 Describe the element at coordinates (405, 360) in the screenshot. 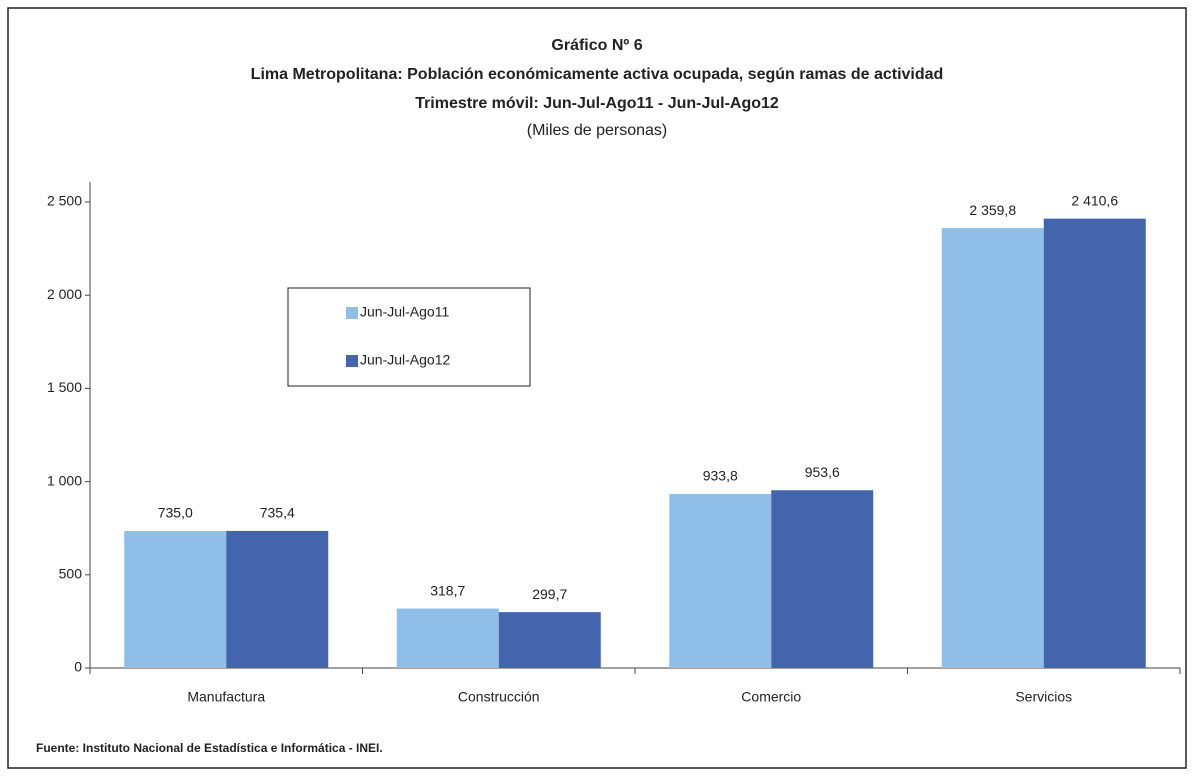

I see `legend-label: Jun-Jul-Ago12` at that location.